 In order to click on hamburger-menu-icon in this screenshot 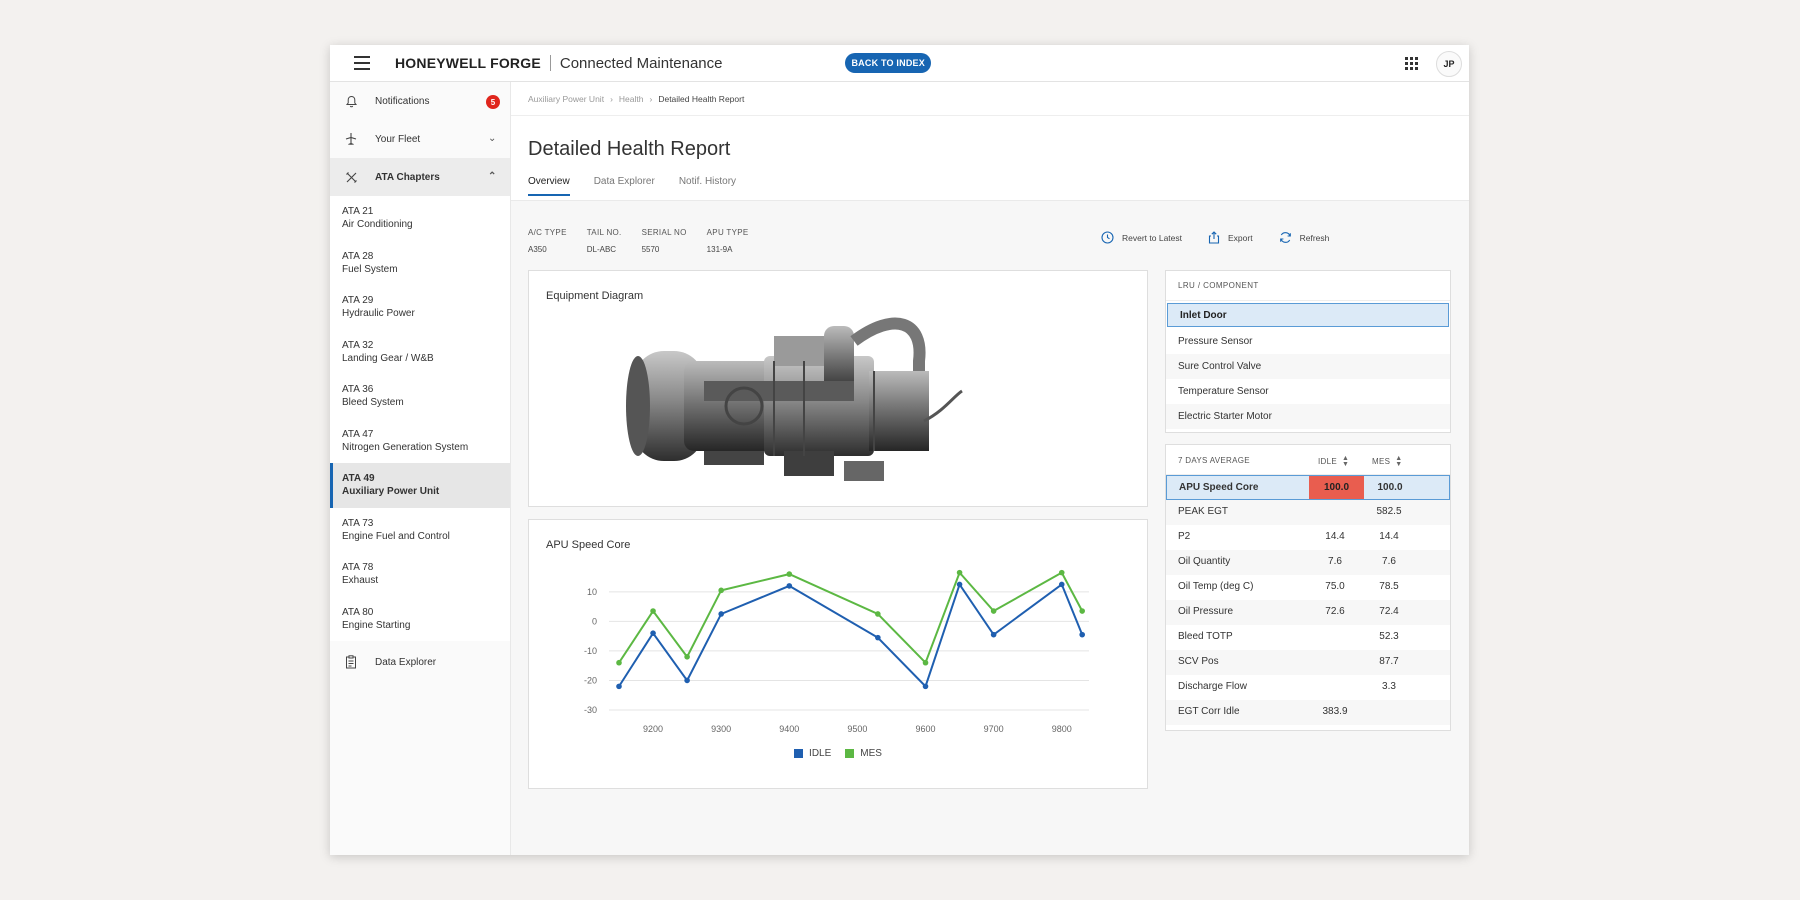, I will do `click(362, 63)`.